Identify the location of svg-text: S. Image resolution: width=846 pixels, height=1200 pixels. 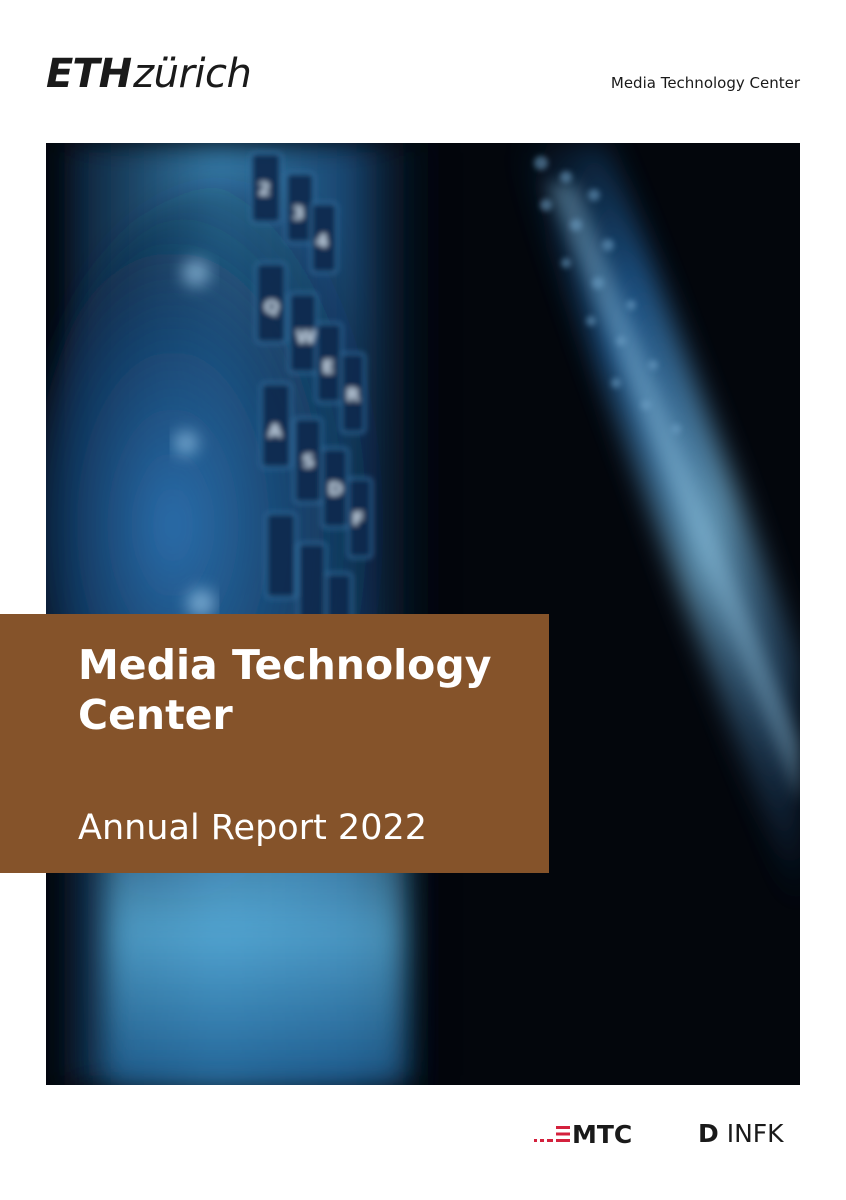
(308, 461).